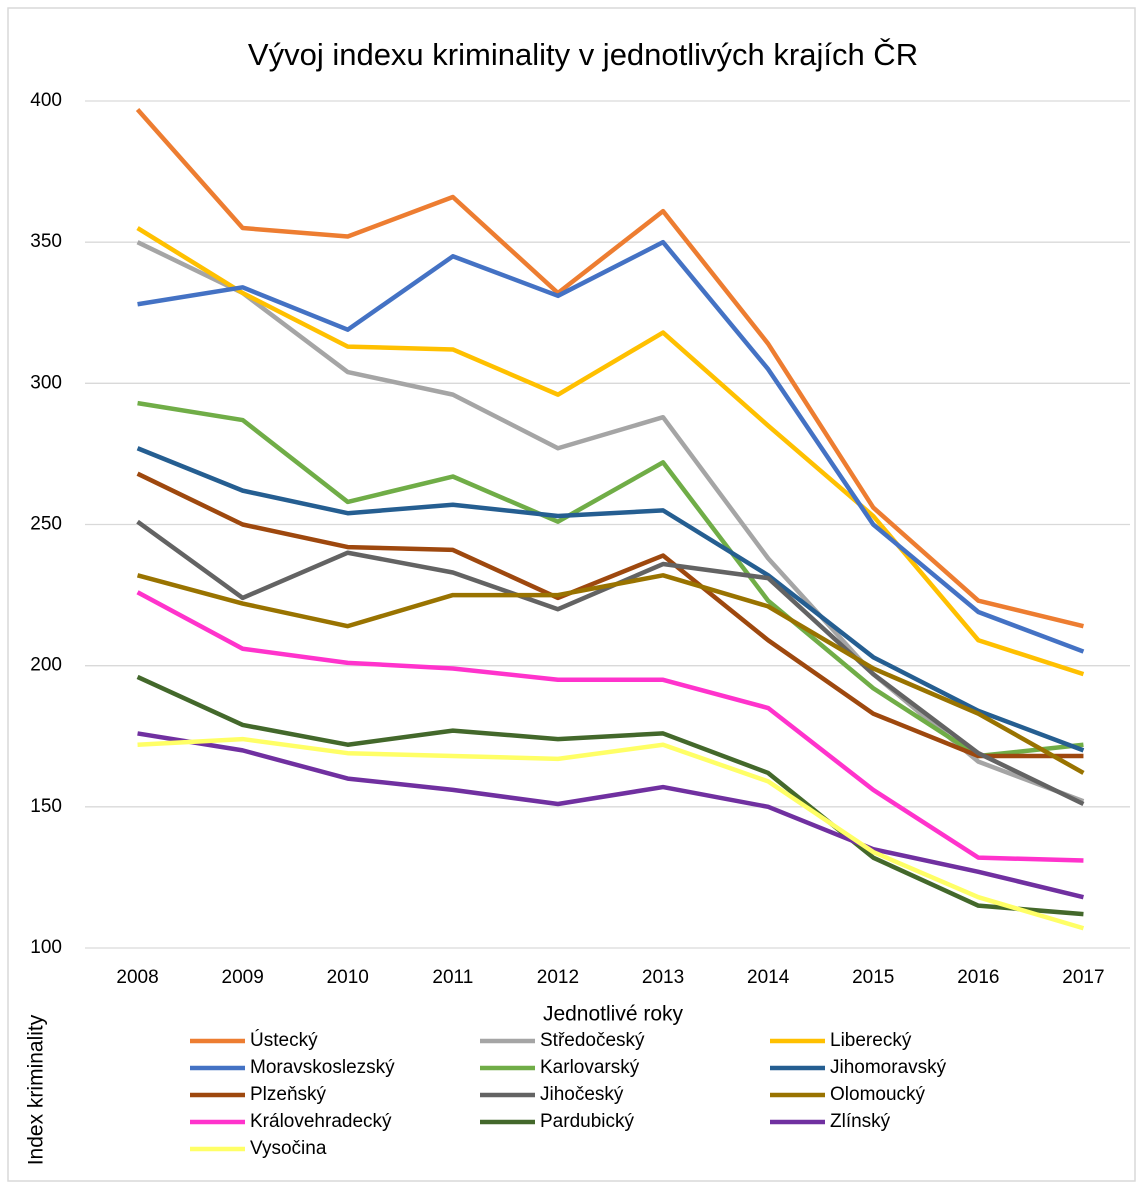 The height and width of the screenshot is (1189, 1143). I want to click on x-tick-label: 2009, so click(243, 977).